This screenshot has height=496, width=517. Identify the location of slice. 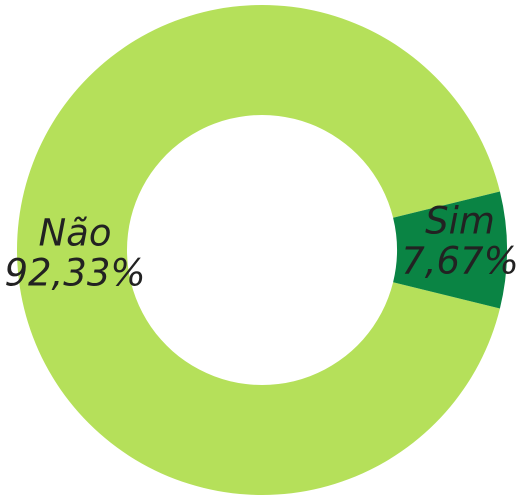
(450, 250).